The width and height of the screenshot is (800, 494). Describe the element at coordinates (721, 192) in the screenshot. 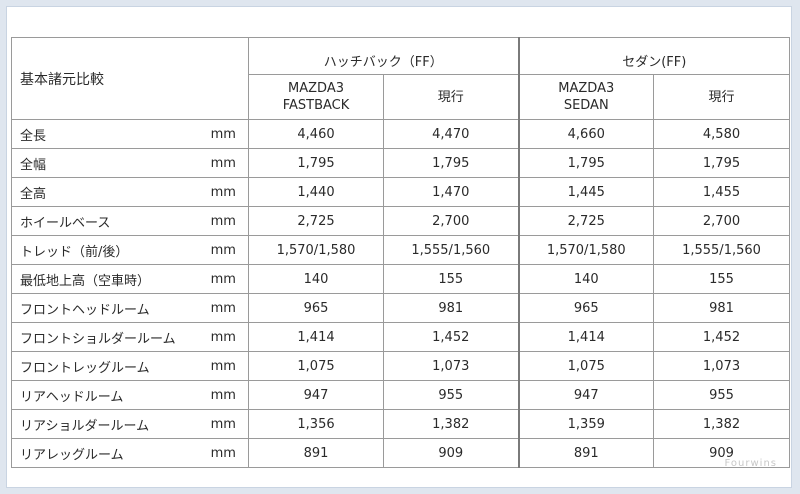

I see `value-cell: 1,455` at that location.